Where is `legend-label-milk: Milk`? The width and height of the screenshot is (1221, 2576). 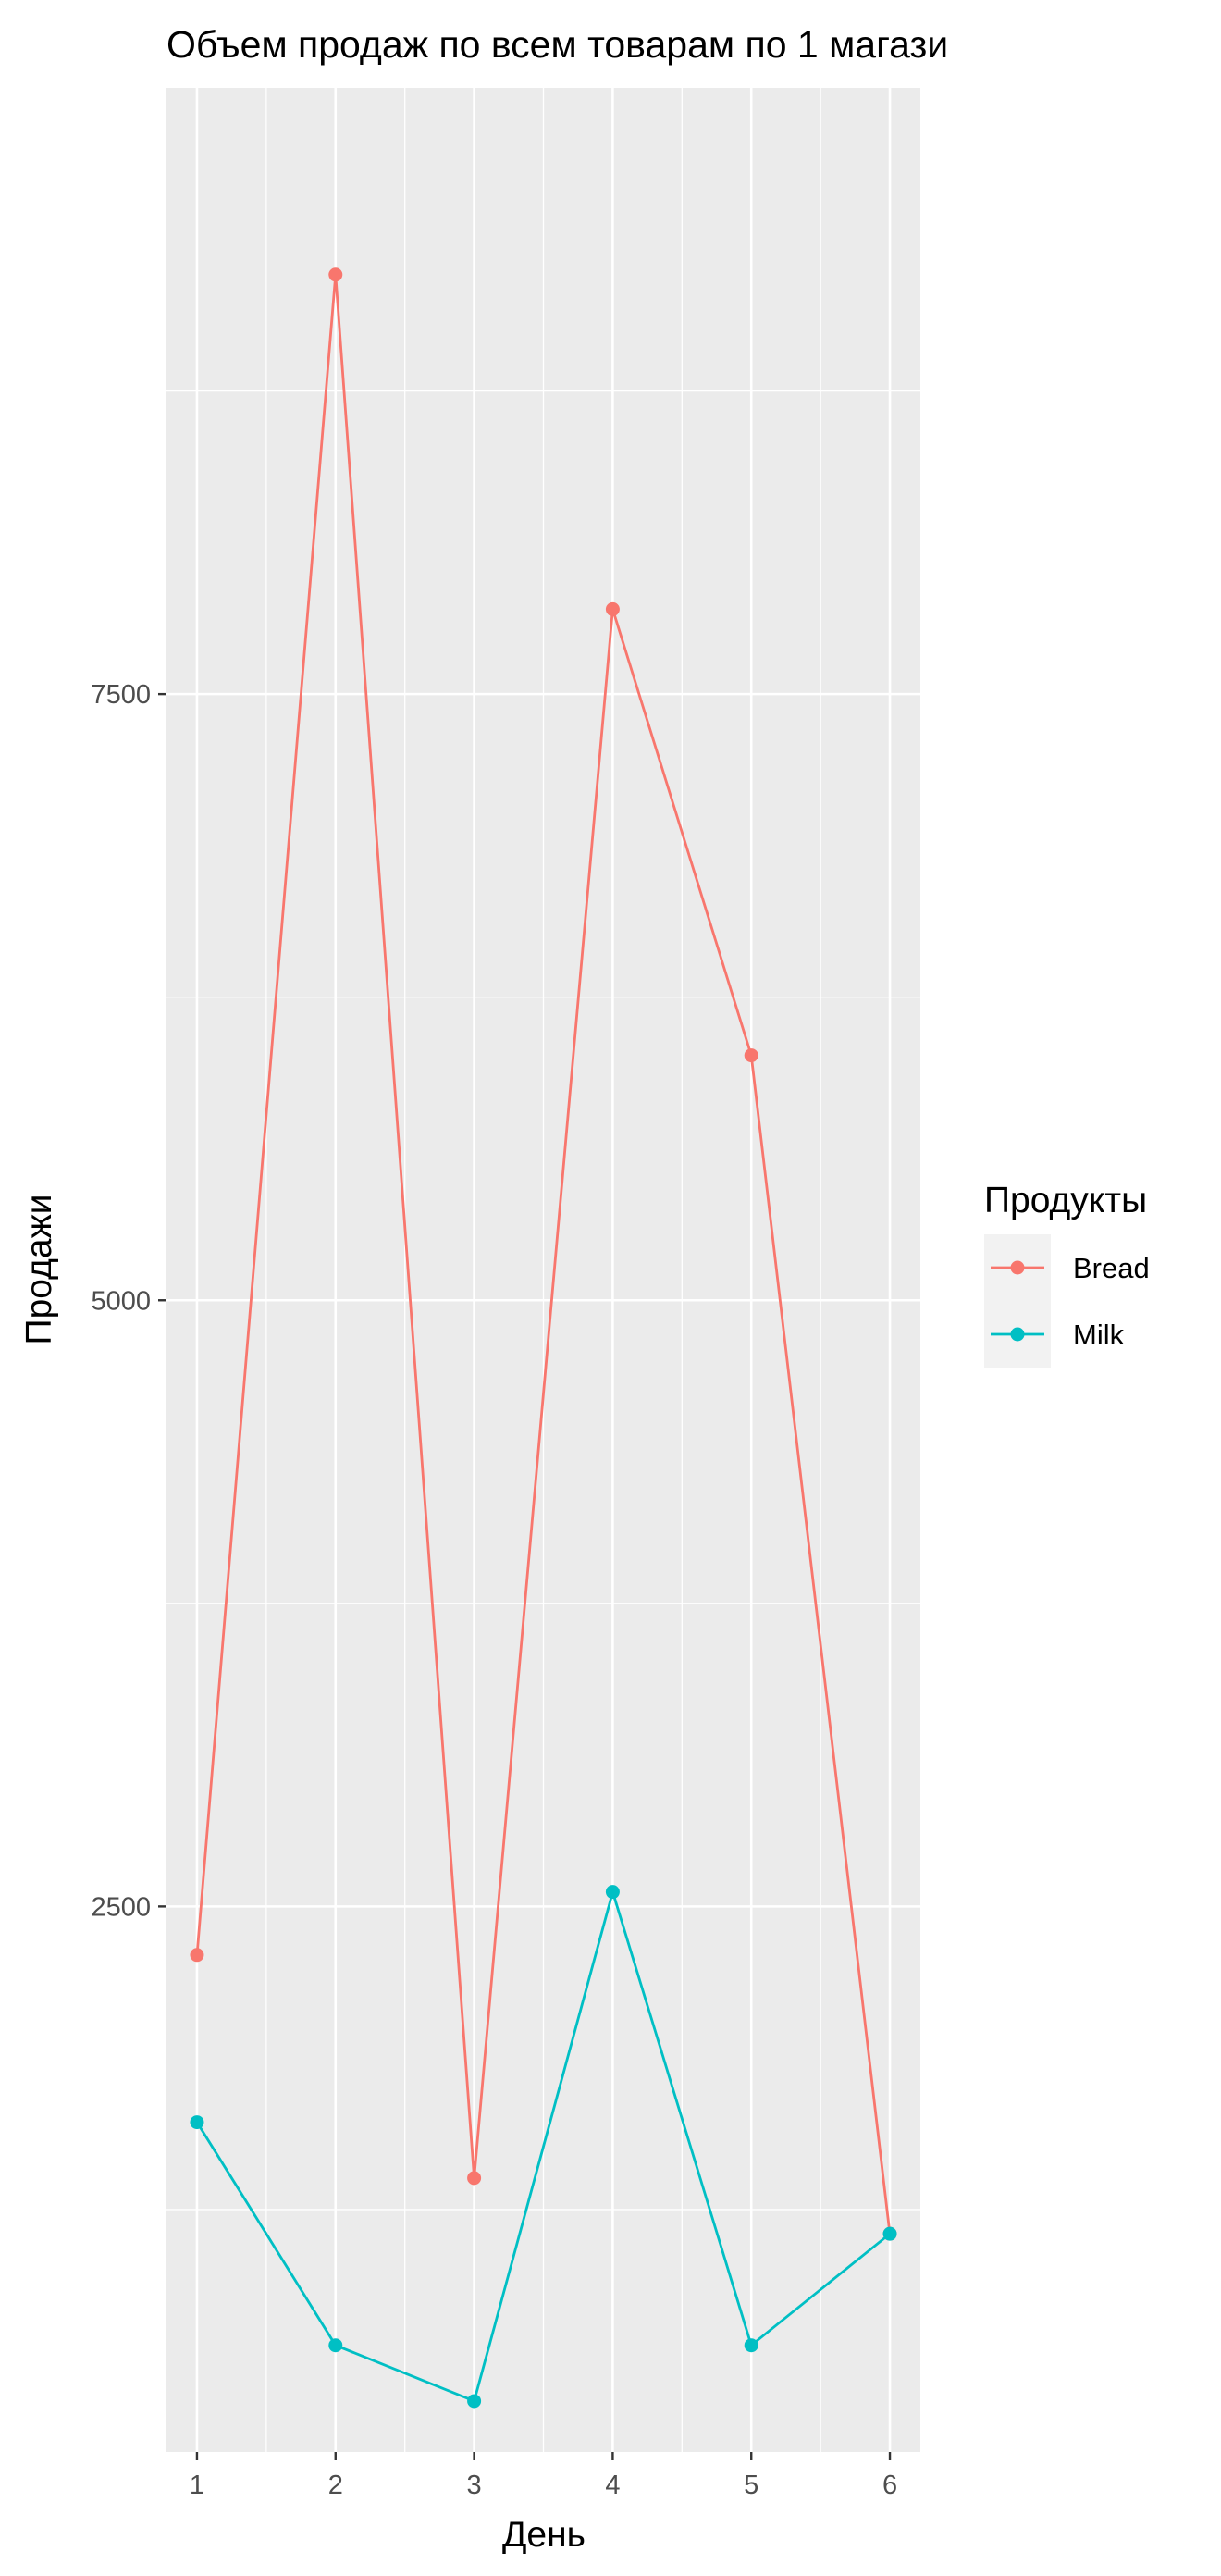
legend-label-milk: Milk is located at coordinates (1099, 1335).